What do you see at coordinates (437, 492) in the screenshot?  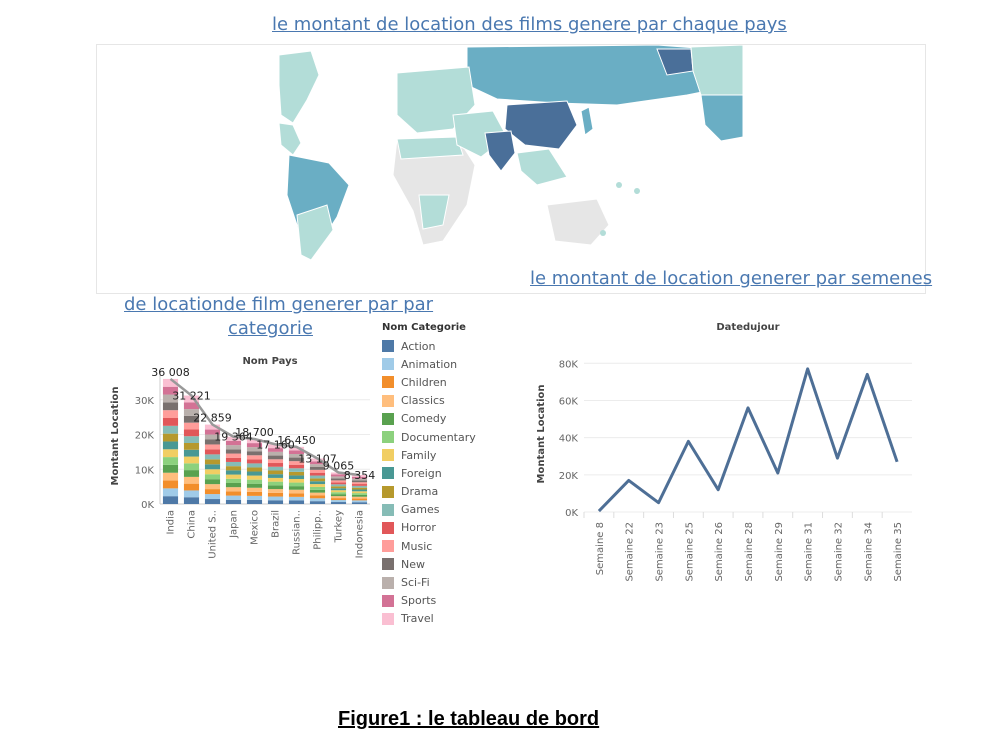 I see `legend-item: Drama` at bounding box center [437, 492].